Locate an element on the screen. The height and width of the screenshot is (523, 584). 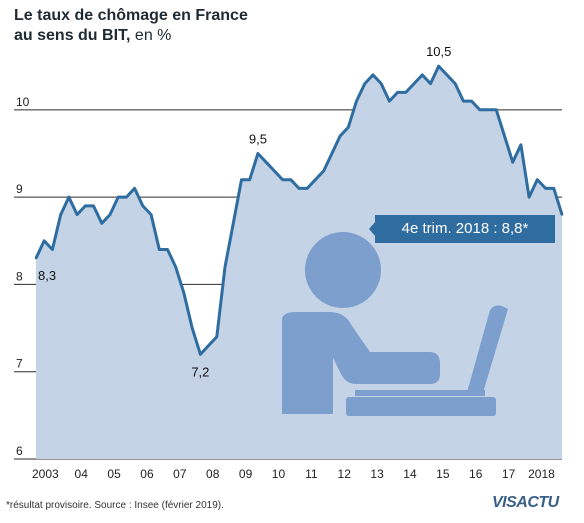
x-tick-label: 06 is located at coordinates (147, 474).